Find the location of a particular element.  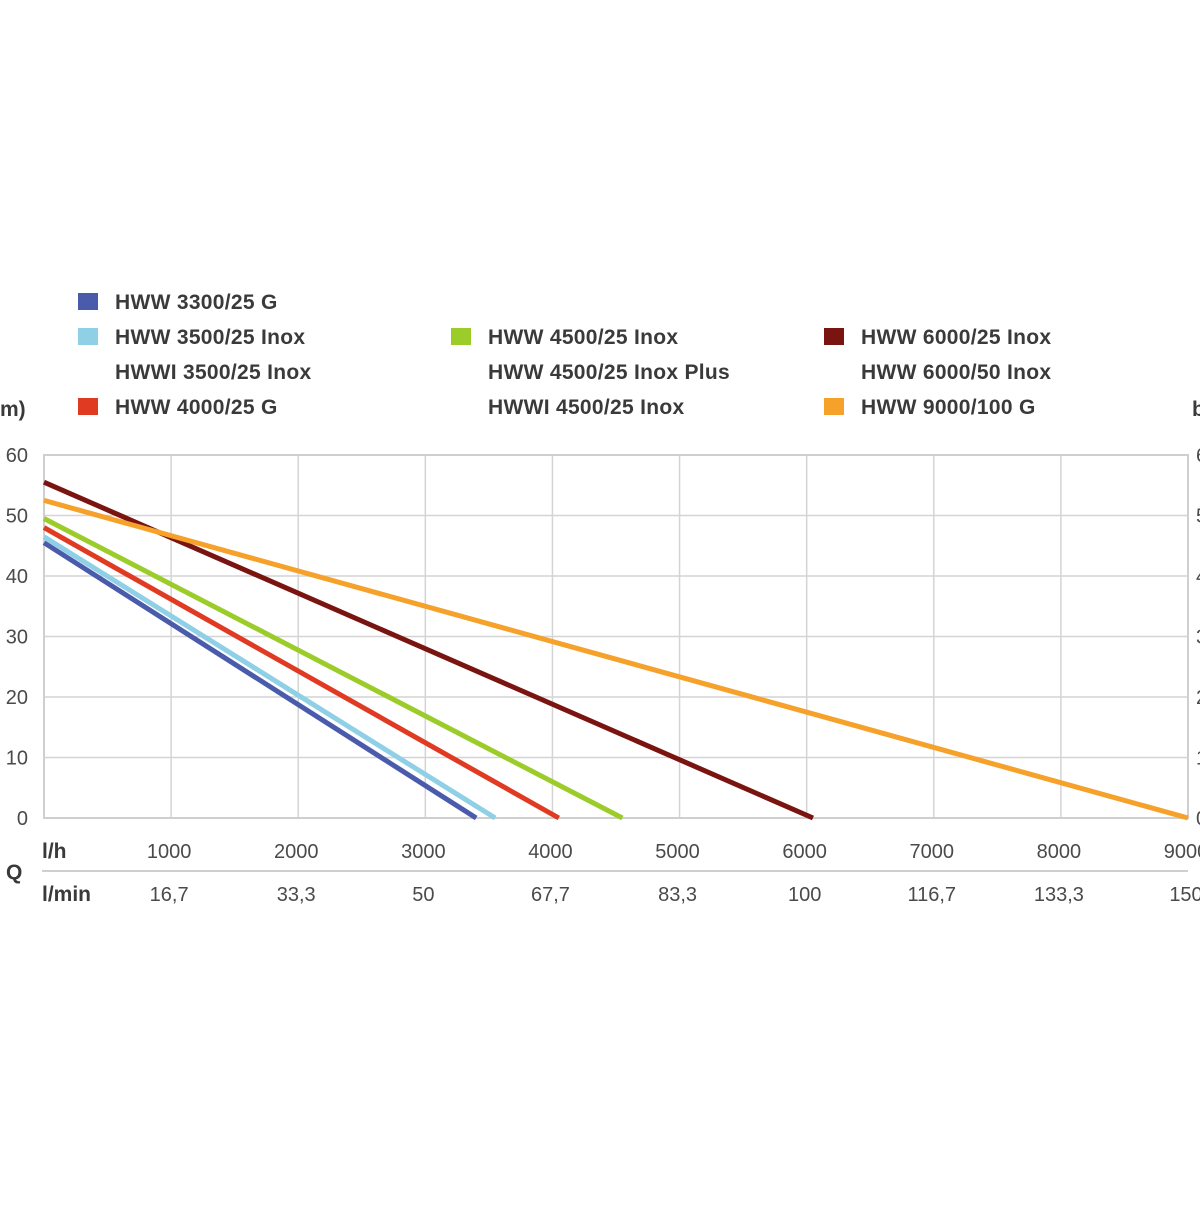

x-tick-label: 1000 is located at coordinates (169, 852).